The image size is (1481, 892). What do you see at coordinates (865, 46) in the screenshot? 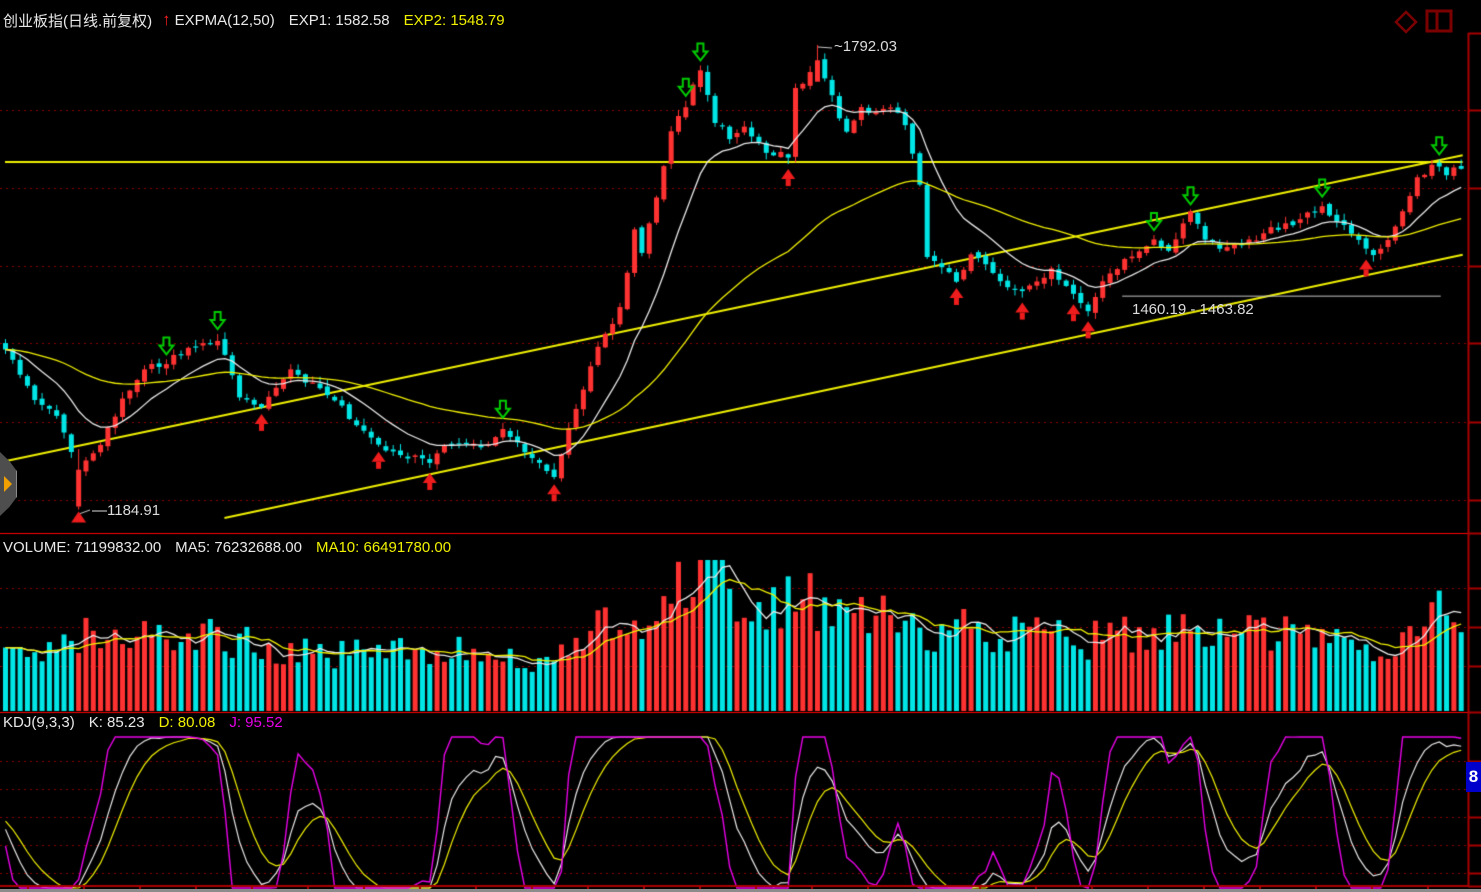
I see `high-price-label: ~1792.03` at bounding box center [865, 46].